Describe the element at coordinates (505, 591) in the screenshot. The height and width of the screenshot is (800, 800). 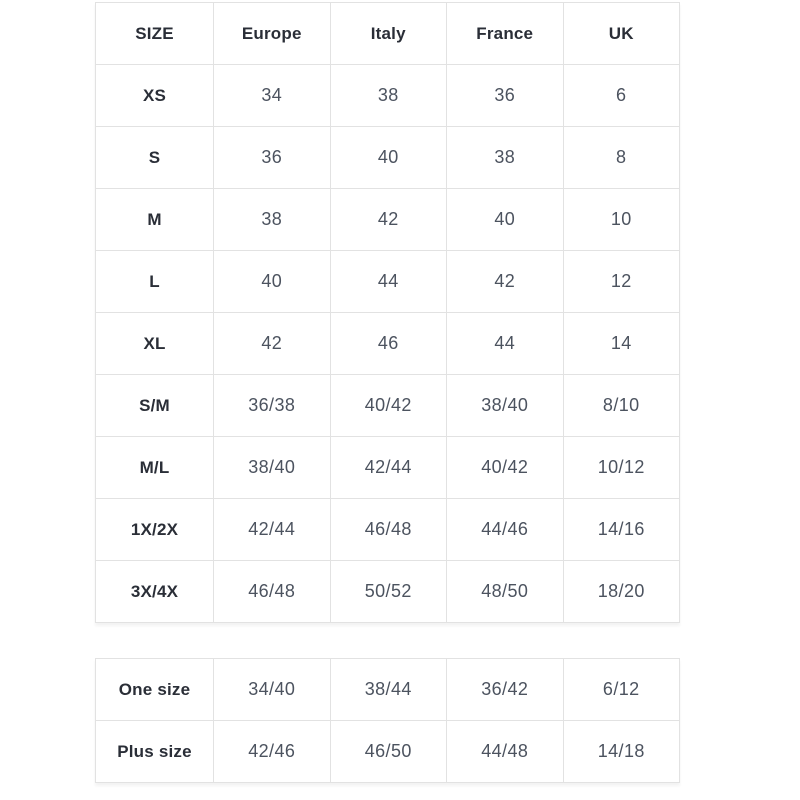
I see `value-cell: 48/50` at that location.